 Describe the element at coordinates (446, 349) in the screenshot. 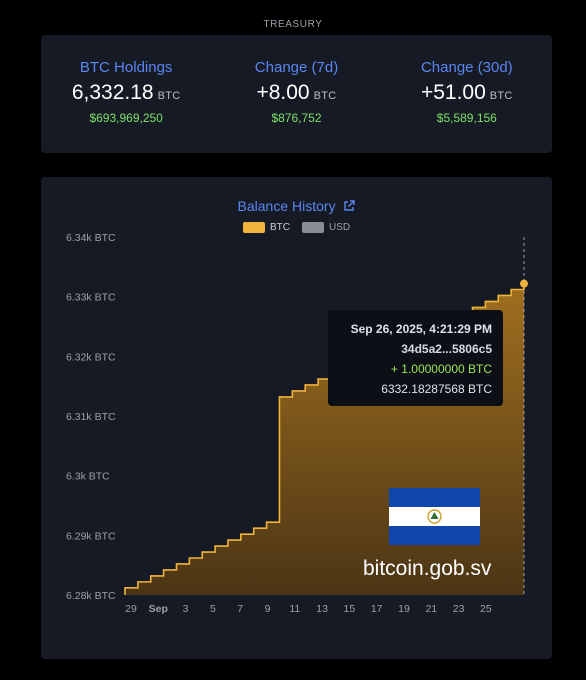

I see `tooltip-tx-hash: 34d5a2...5806c5` at that location.